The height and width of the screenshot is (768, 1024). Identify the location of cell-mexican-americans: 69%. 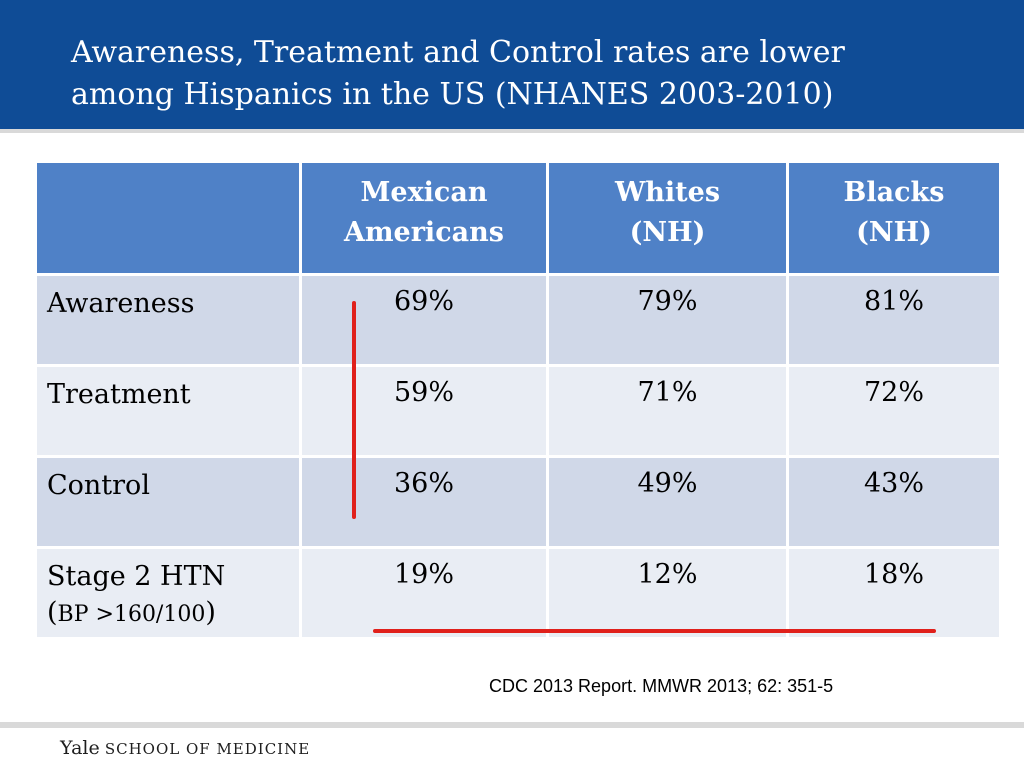
(424, 320).